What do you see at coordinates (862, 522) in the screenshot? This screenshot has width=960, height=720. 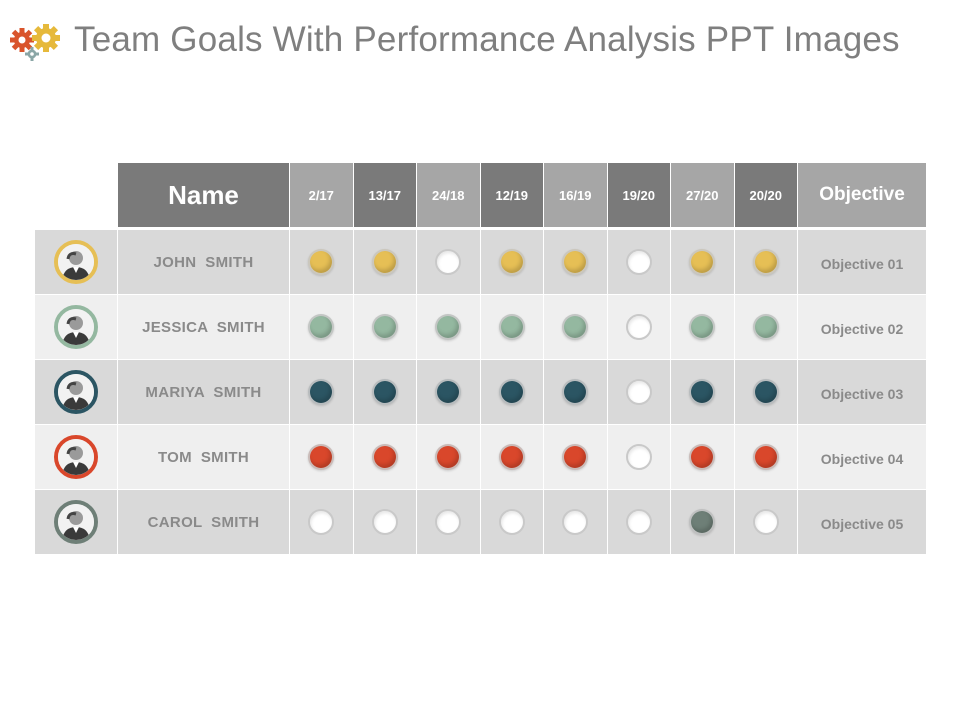 I see `objective-label: Objective 05` at bounding box center [862, 522].